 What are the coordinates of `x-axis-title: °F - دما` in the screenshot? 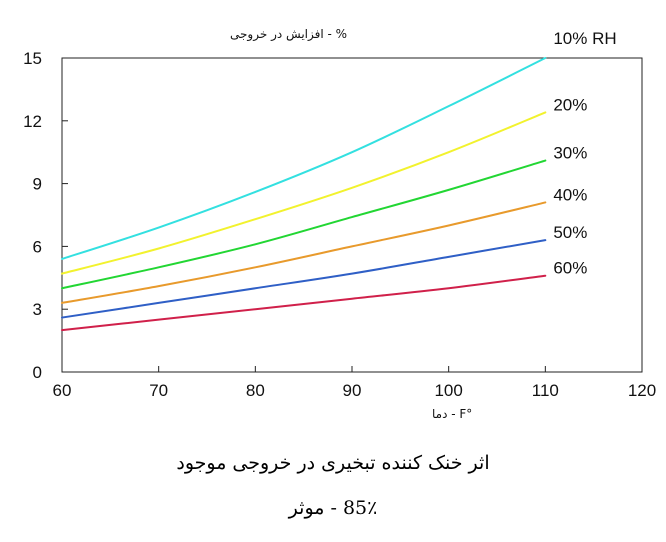 It's located at (452, 414).